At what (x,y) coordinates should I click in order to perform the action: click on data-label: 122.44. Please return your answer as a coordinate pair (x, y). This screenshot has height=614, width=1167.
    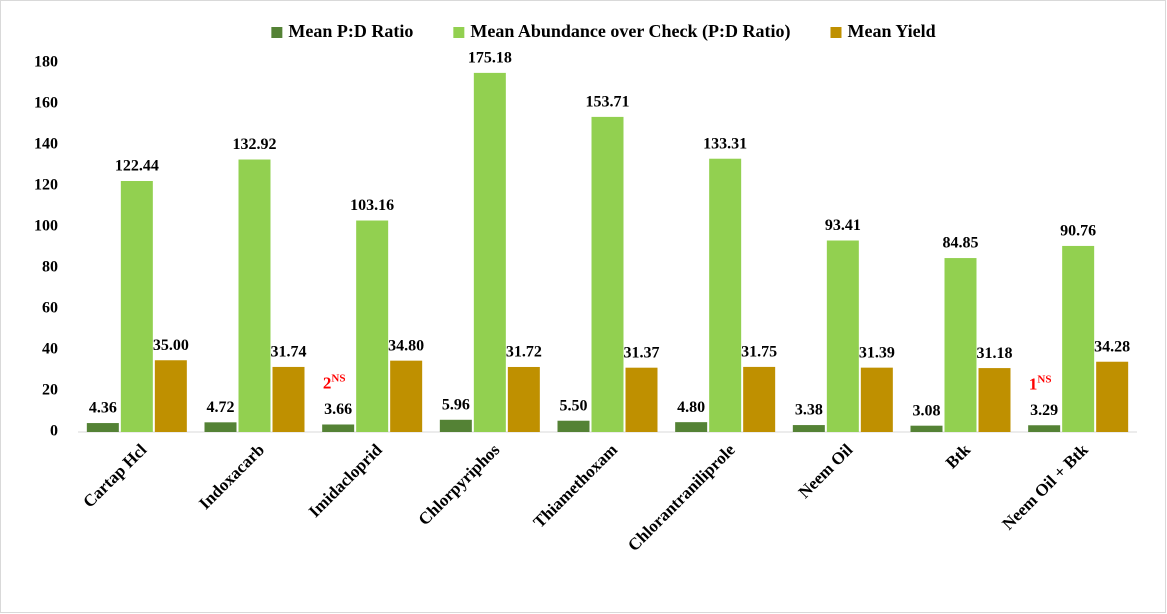
    Looking at the image, I should click on (137, 166).